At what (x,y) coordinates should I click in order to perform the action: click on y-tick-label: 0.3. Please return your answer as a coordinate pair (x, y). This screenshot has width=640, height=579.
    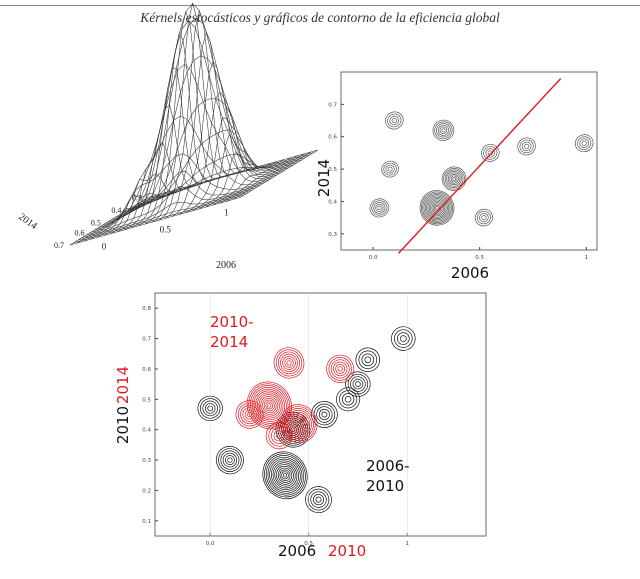
    Looking at the image, I should click on (332, 235).